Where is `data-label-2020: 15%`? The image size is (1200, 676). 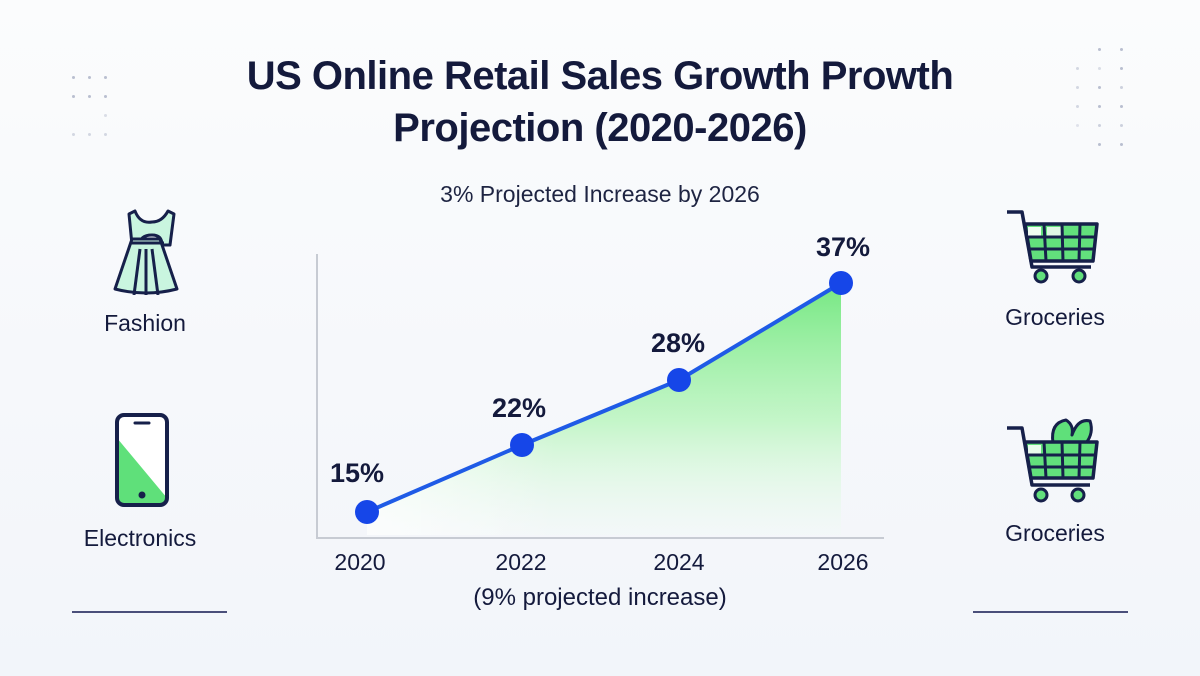
data-label-2020: 15% is located at coordinates (357, 473).